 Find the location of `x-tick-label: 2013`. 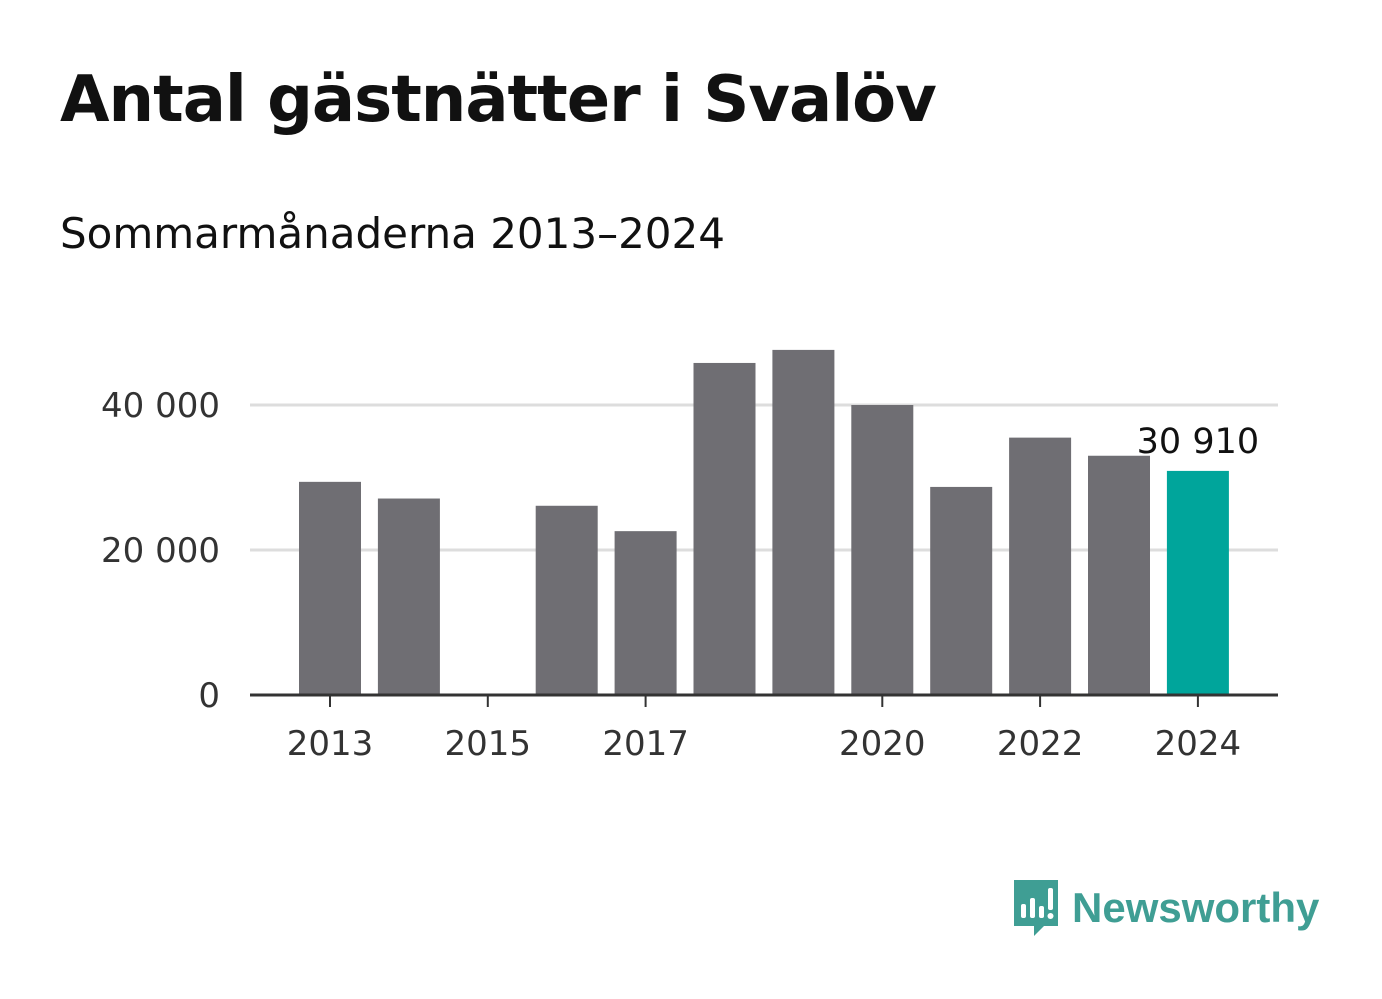

x-tick-label: 2013 is located at coordinates (330, 744).